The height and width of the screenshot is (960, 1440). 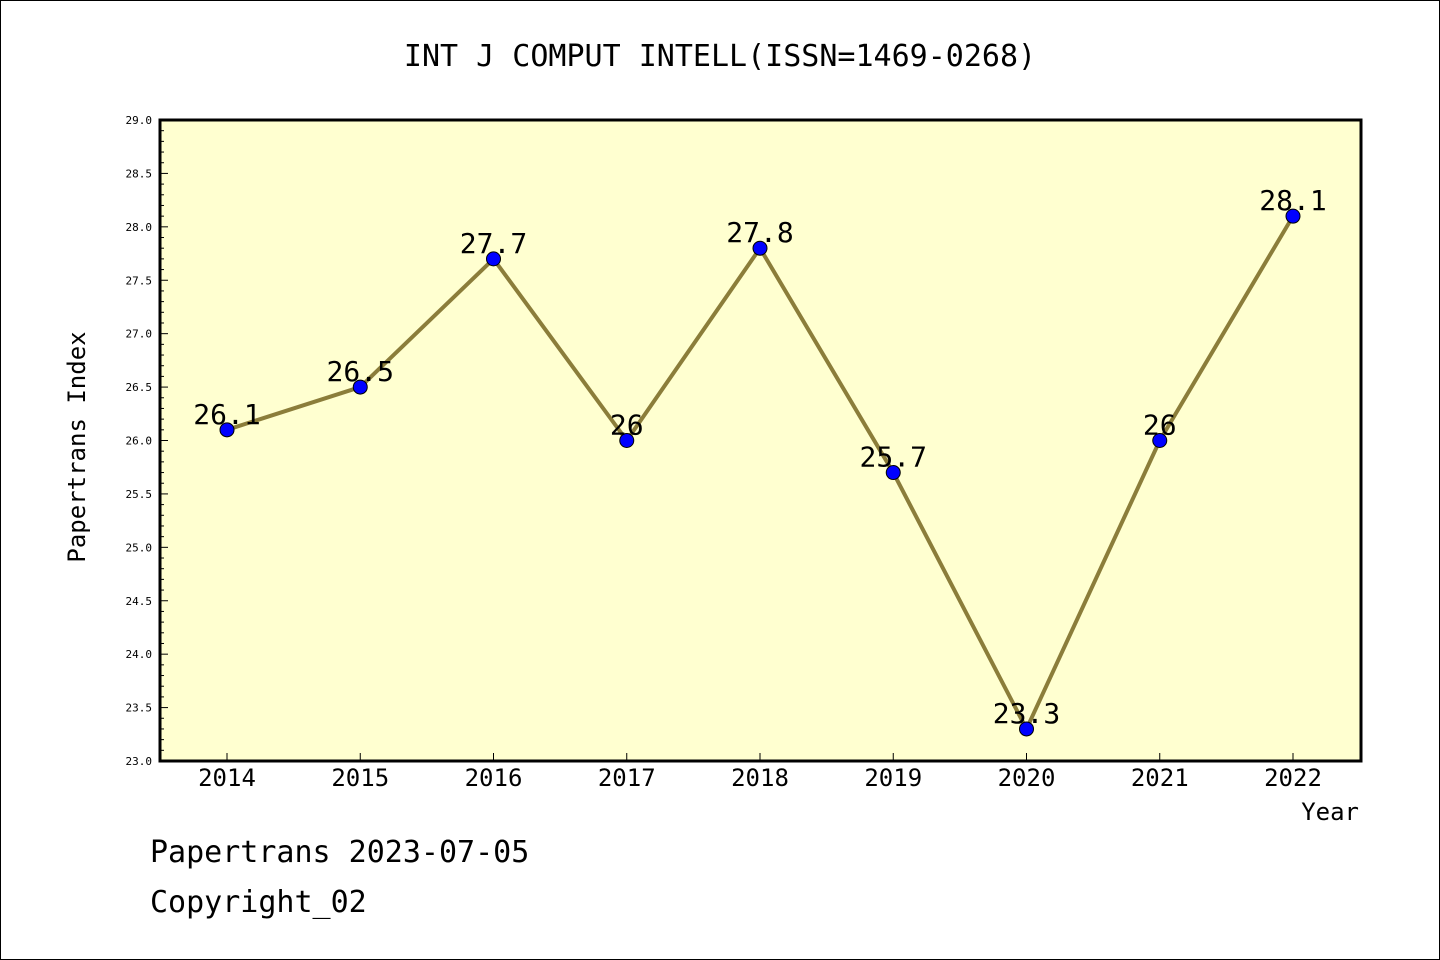 I want to click on y-tick-label: 28.0, so click(x=139, y=227).